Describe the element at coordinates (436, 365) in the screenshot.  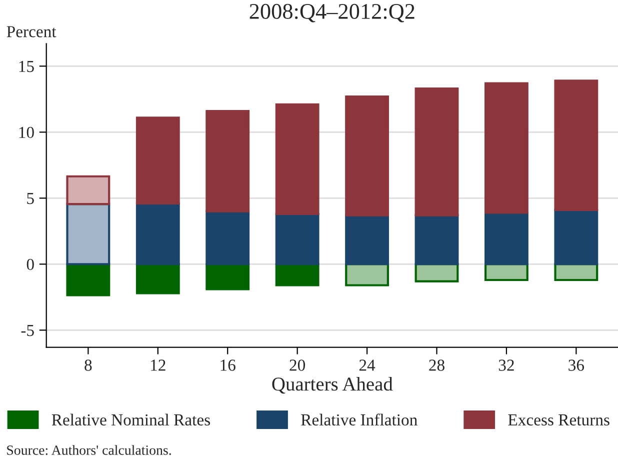
I see `x-tick-label: 28` at that location.